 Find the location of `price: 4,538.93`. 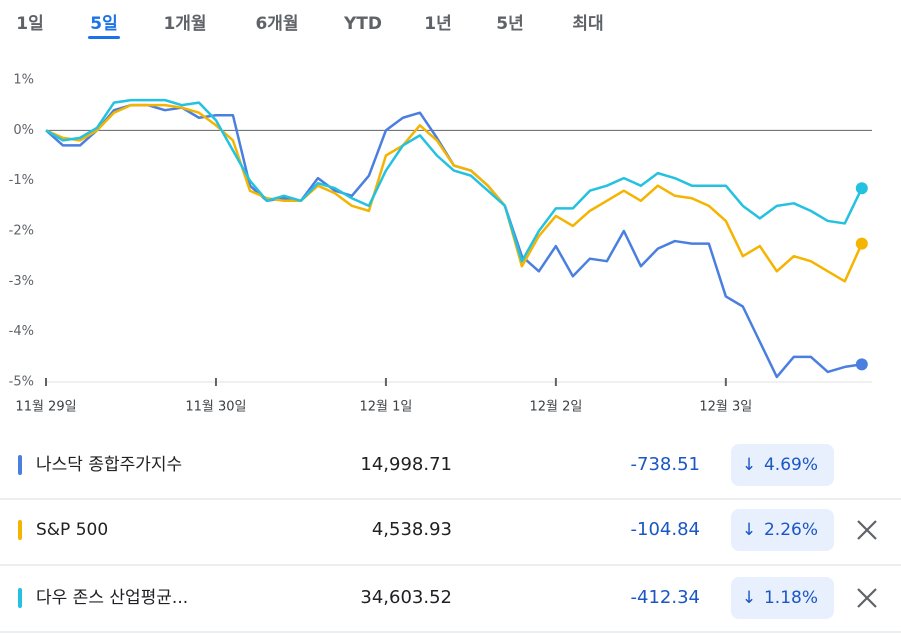

price: 4,538.93 is located at coordinates (412, 529).